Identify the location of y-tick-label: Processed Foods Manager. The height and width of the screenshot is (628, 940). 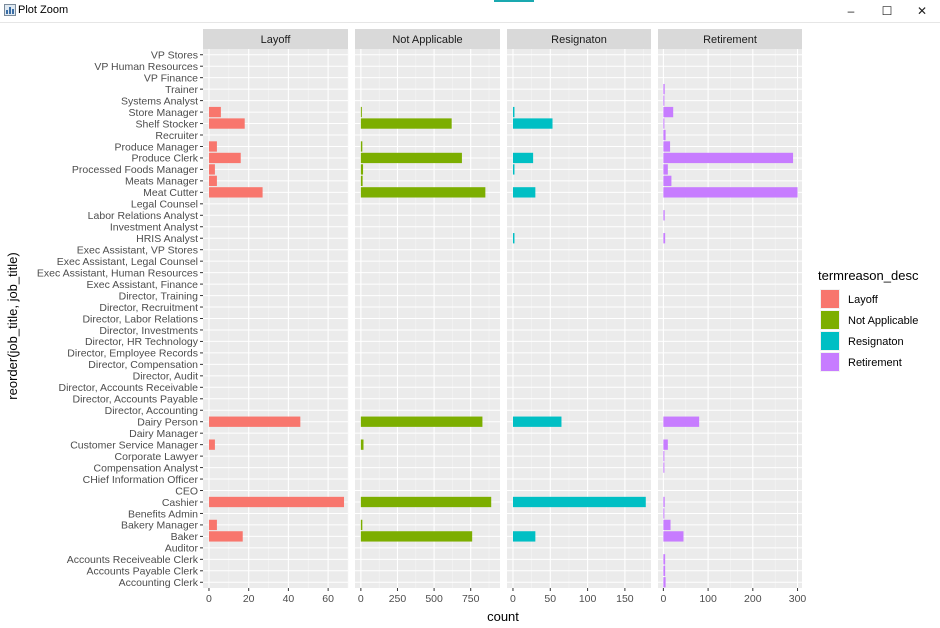
(135, 170).